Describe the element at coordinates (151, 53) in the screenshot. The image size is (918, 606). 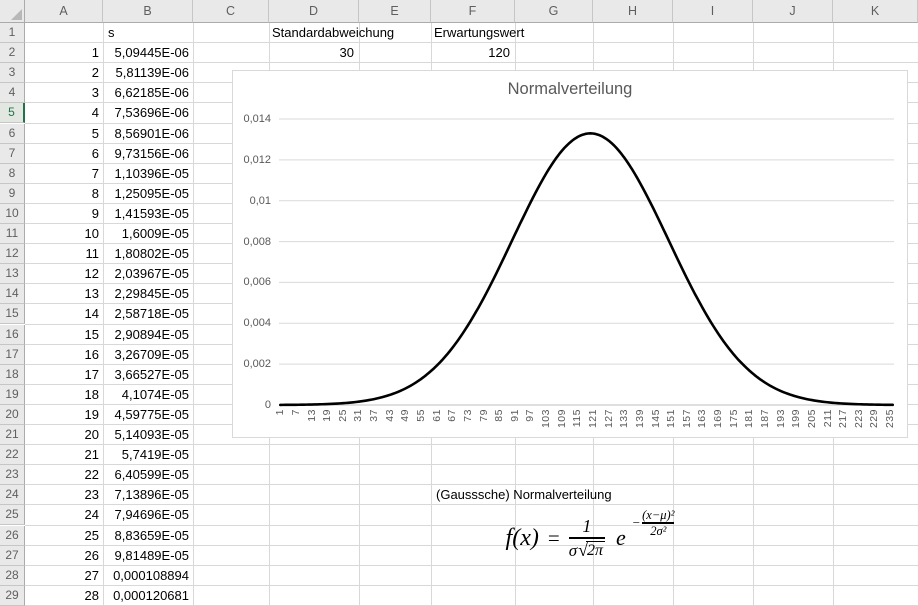
I see `cell-b2-density-value: 5,09445E-06` at that location.